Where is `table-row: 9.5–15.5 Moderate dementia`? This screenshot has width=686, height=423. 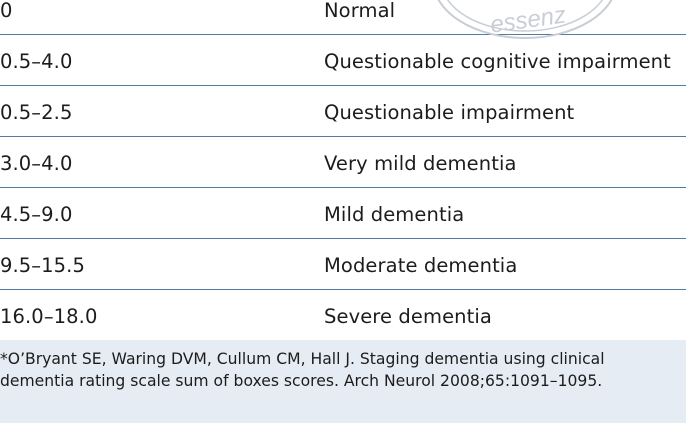
table-row: 9.5–15.5 Moderate dementia is located at coordinates (343, 264).